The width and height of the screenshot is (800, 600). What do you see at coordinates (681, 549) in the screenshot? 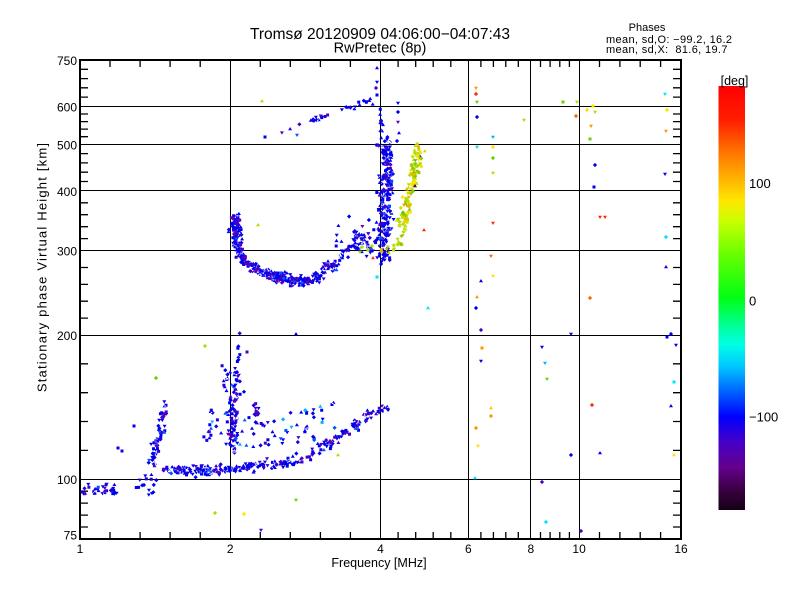
I see `svg-text: 16` at bounding box center [681, 549].